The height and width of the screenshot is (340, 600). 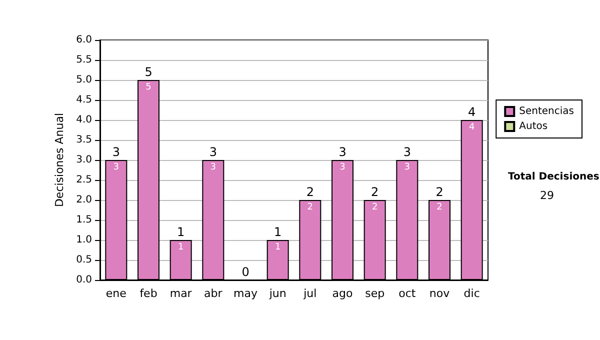 What do you see at coordinates (84, 280) in the screenshot?
I see `y-tick-label: 0.0` at bounding box center [84, 280].